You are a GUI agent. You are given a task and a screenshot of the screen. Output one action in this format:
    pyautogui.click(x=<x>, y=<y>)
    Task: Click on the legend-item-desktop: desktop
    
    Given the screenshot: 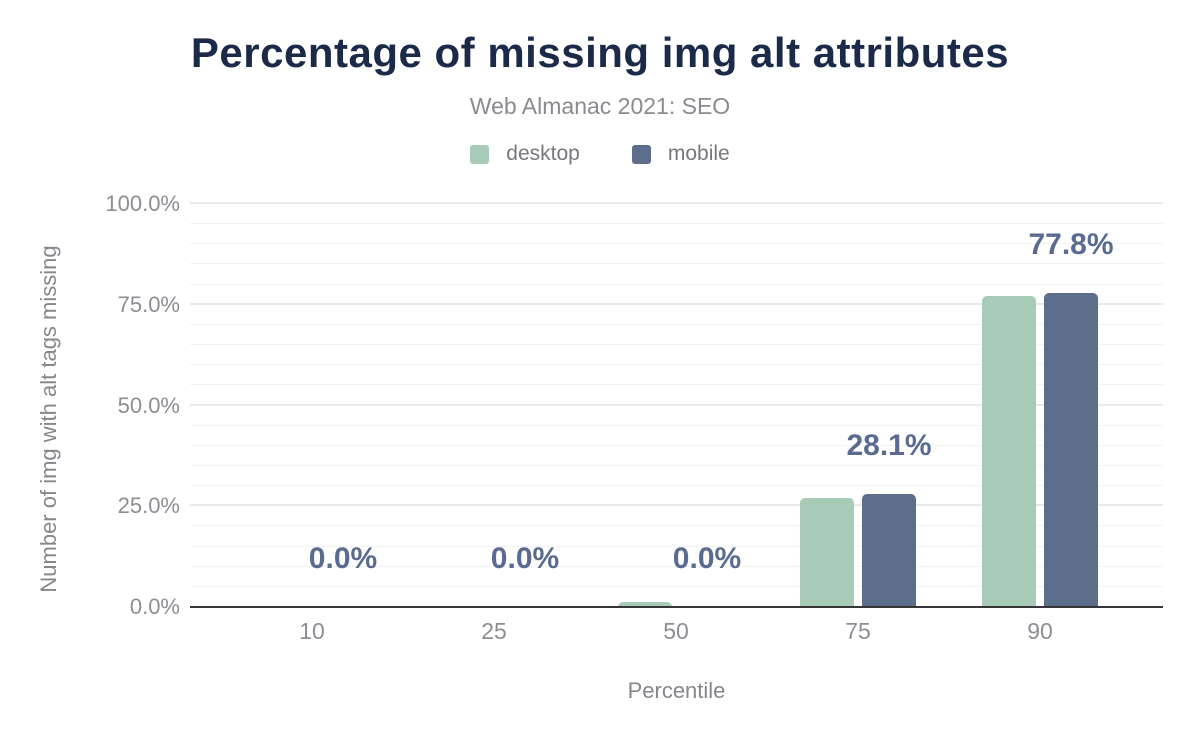 What is the action you would take?
    pyautogui.click(x=525, y=154)
    